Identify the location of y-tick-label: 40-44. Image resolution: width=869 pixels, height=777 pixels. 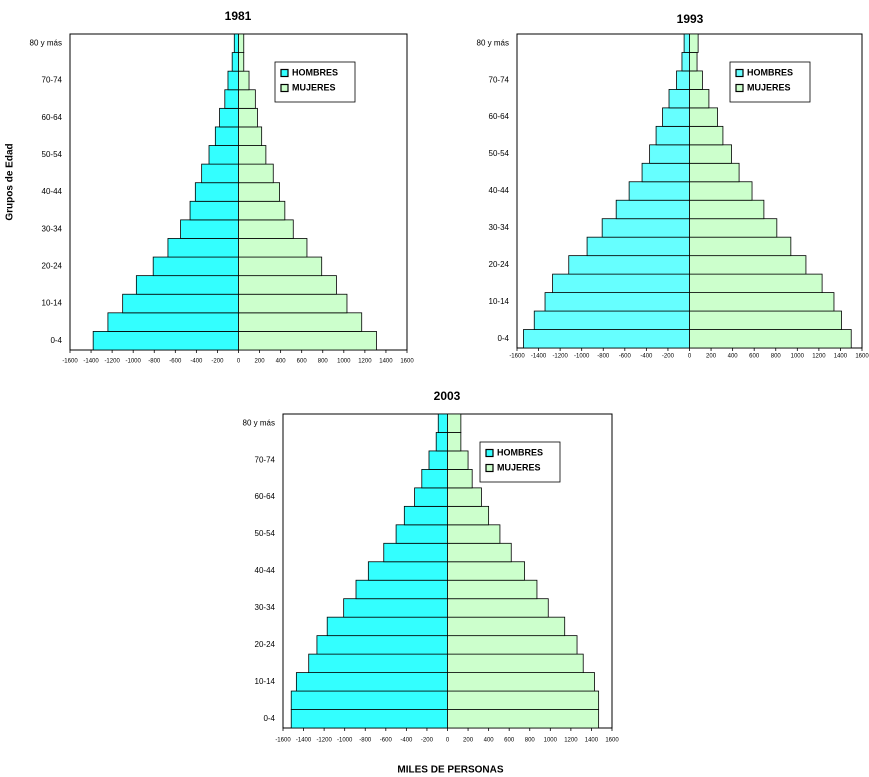
(499, 190).